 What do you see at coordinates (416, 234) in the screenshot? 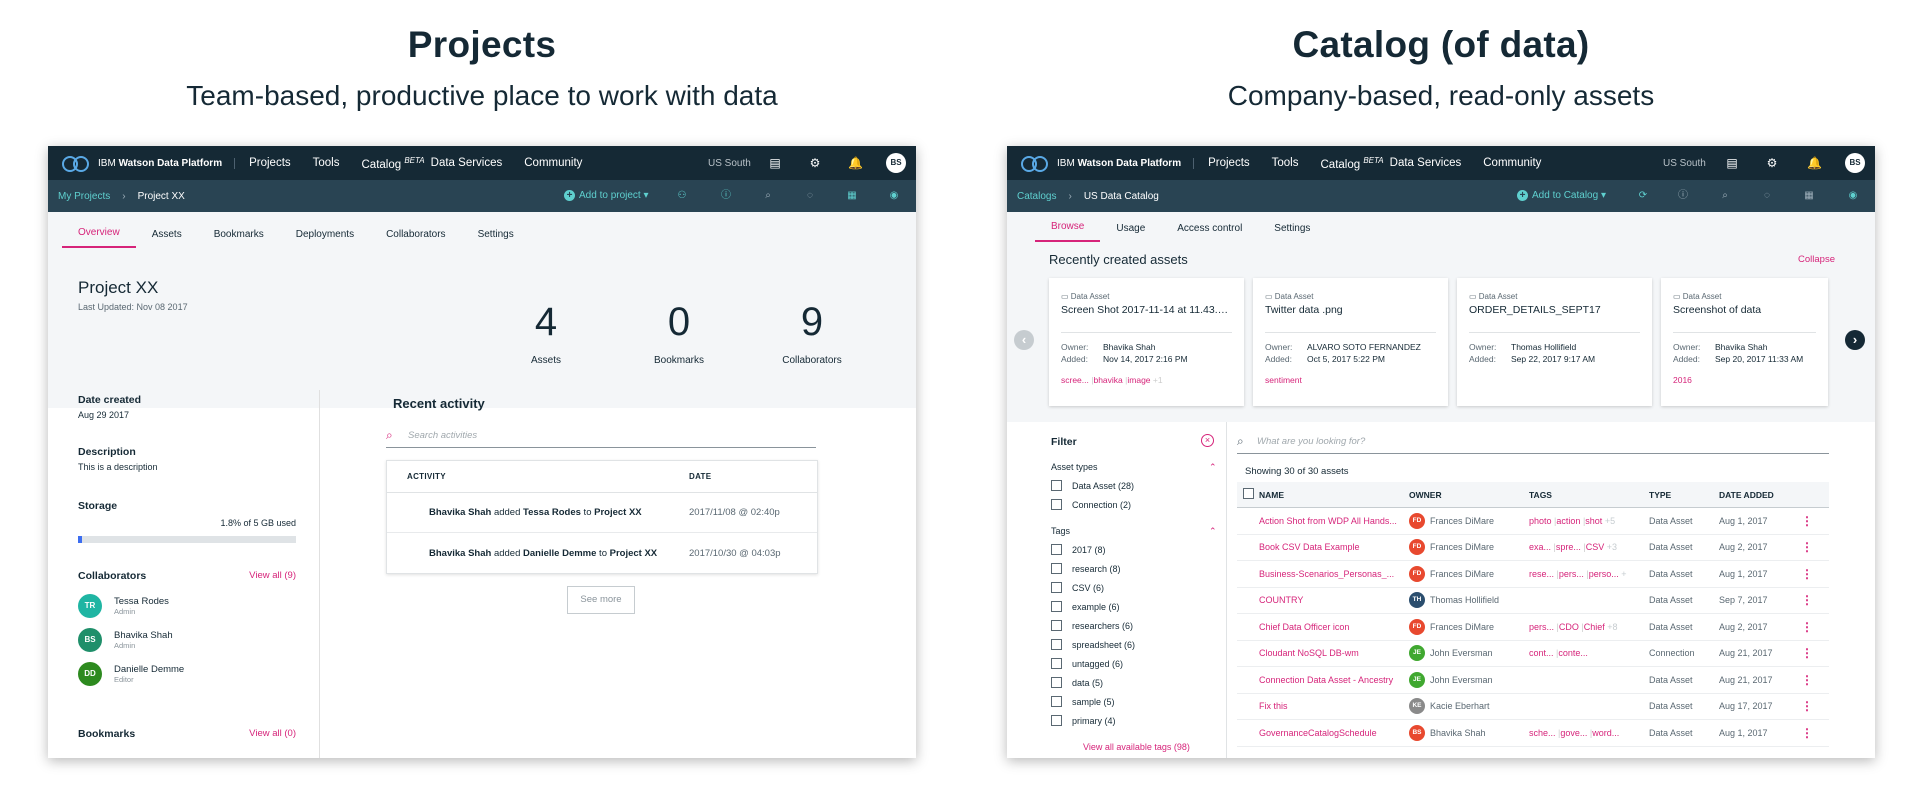
I see `tab-collaborators: Collaborators` at bounding box center [416, 234].